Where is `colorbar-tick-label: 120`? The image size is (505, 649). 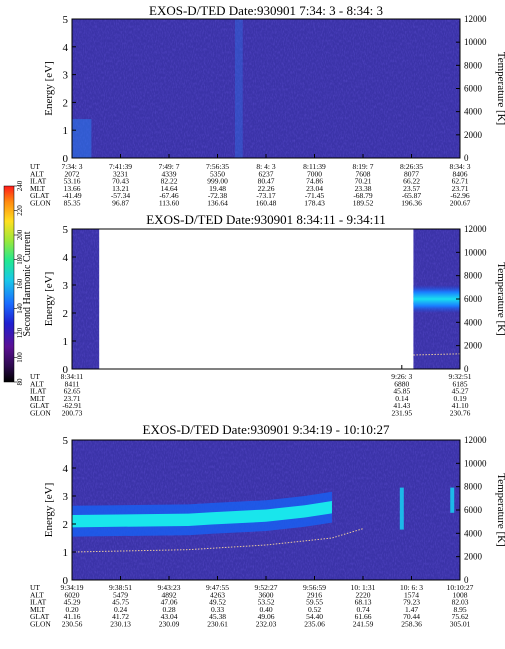 colorbar-tick-label: 120 is located at coordinates (20, 332).